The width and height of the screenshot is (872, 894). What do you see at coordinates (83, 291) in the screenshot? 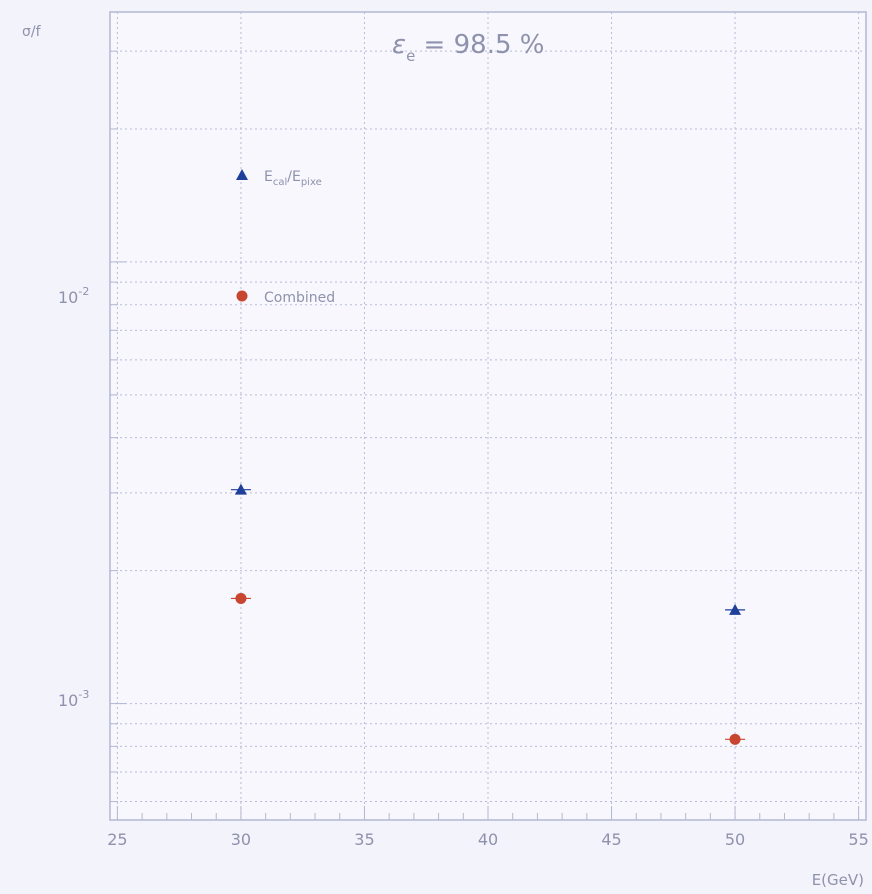
I see `y-tick-label-exponent: -2` at bounding box center [83, 291].